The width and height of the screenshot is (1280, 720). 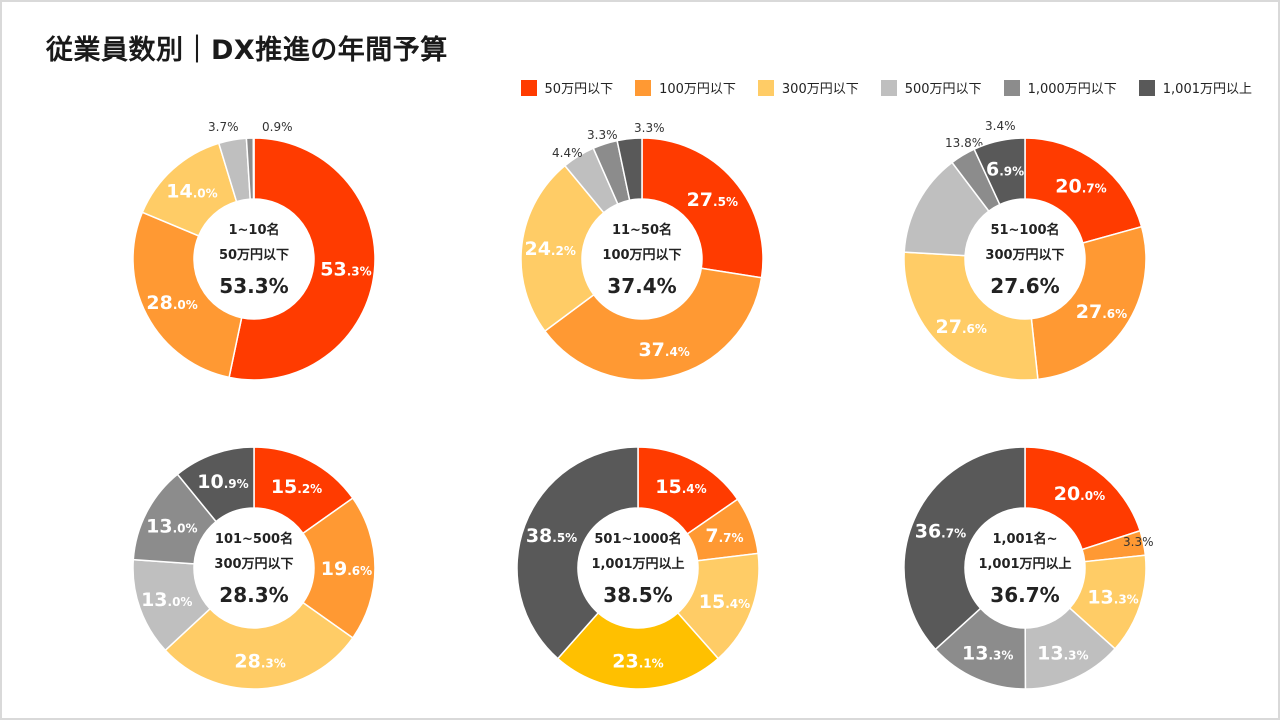 What do you see at coordinates (259, 661) in the screenshot?
I see `donut-3-label-2: 28.3%` at bounding box center [259, 661].